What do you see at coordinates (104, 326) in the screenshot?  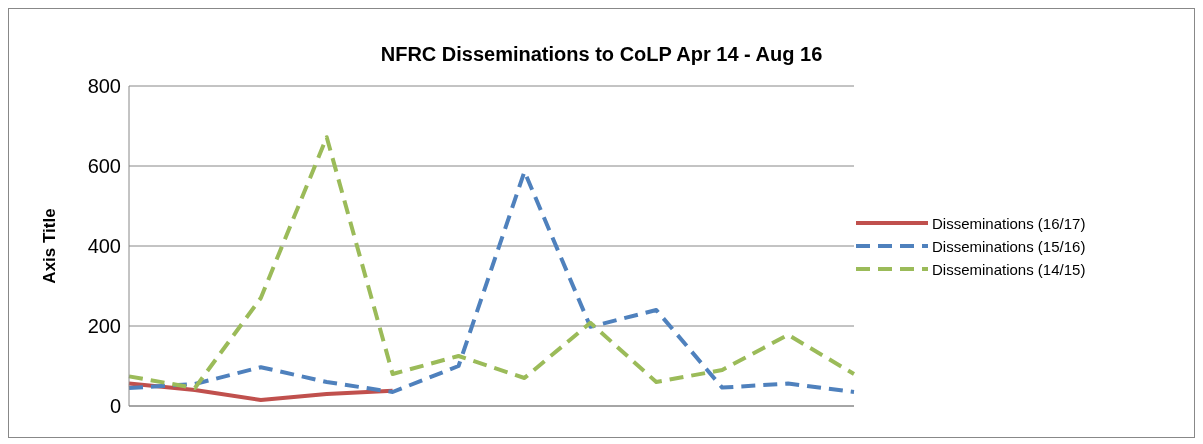 I see `y-tick-label: 200` at bounding box center [104, 326].